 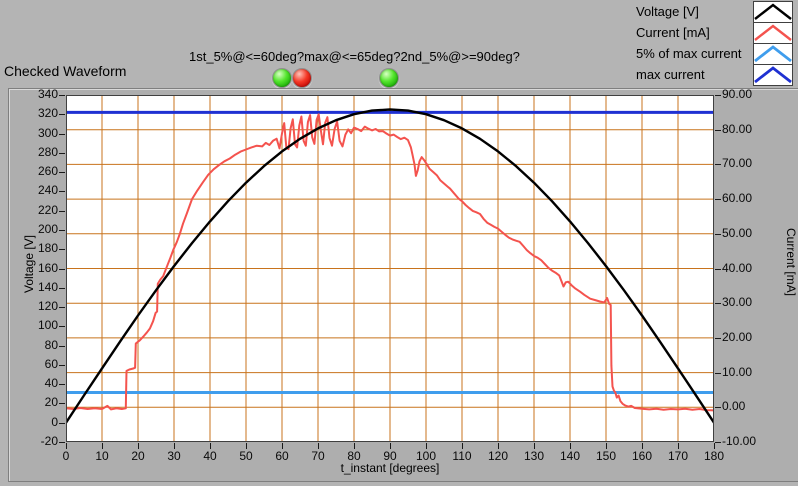 What do you see at coordinates (282, 78) in the screenshot?
I see `led-1st-5pct` at bounding box center [282, 78].